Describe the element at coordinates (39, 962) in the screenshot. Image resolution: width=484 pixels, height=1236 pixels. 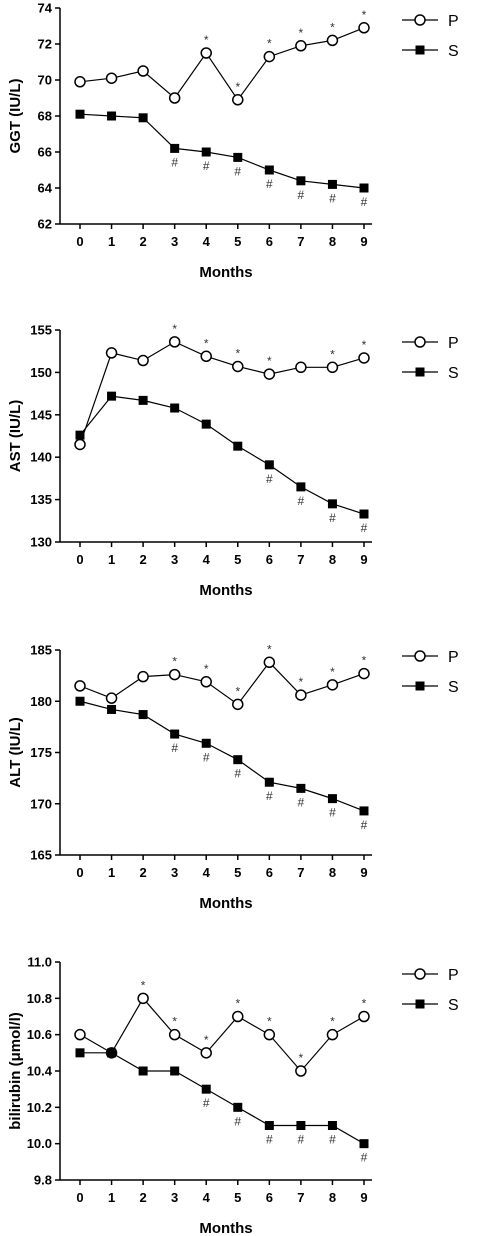
I see `y-tick-label: 11.0` at that location.